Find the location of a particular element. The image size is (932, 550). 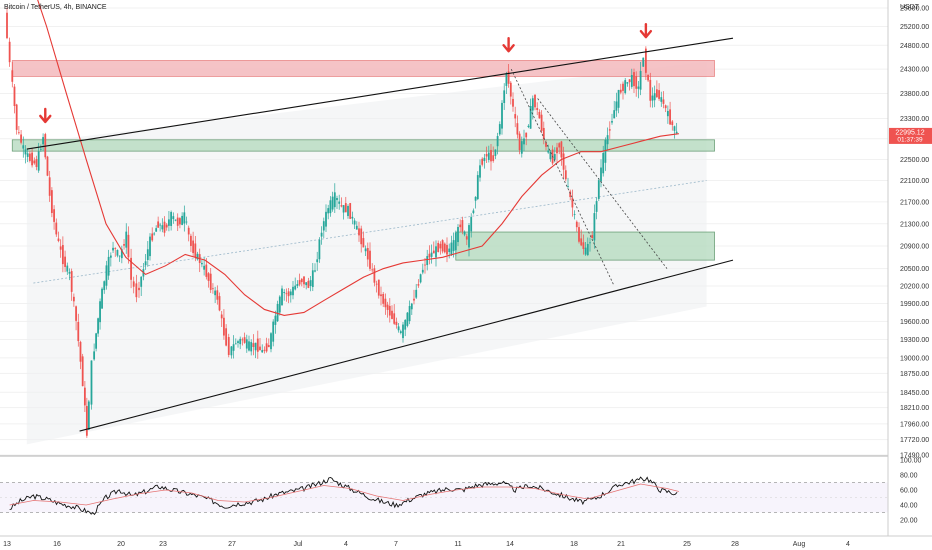

price-axis-unit: USDT is located at coordinates (910, 7).